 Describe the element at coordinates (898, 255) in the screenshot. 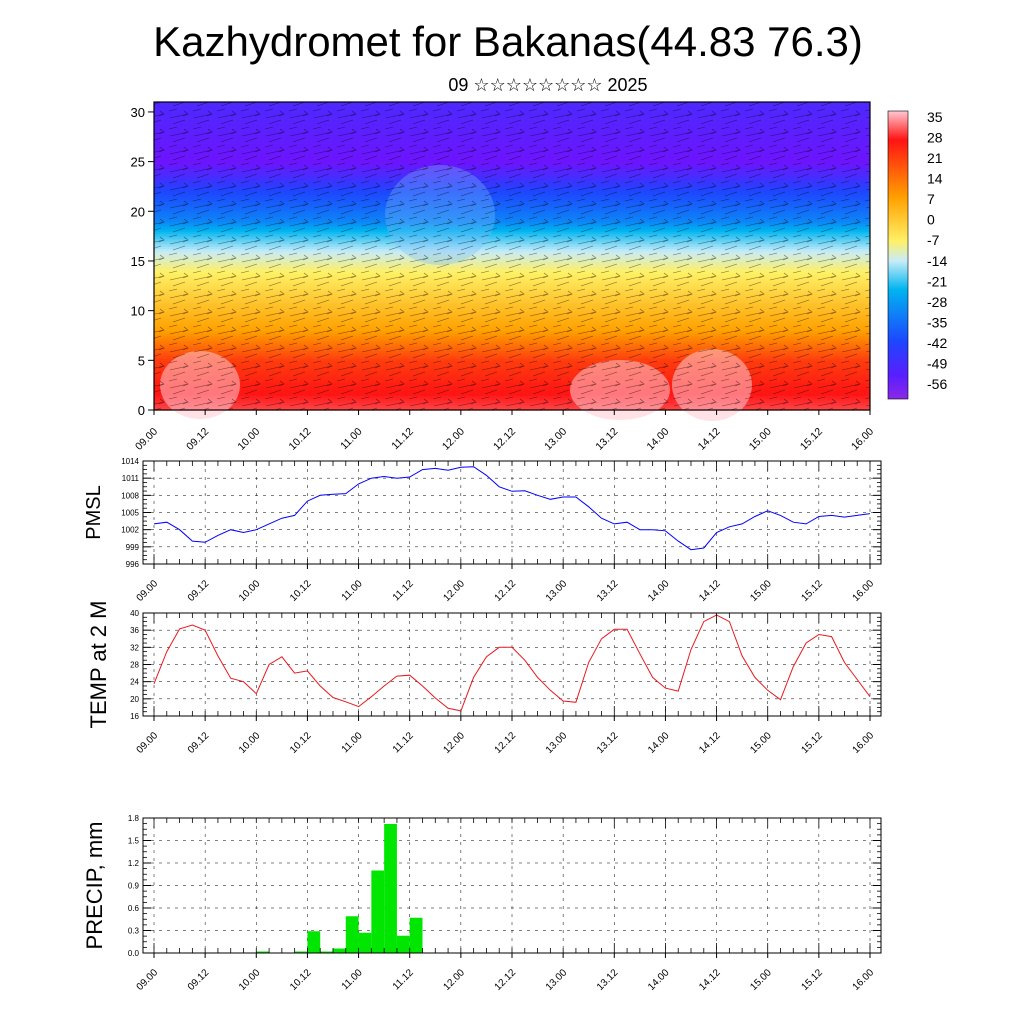

I see `colorbar-ramp` at that location.